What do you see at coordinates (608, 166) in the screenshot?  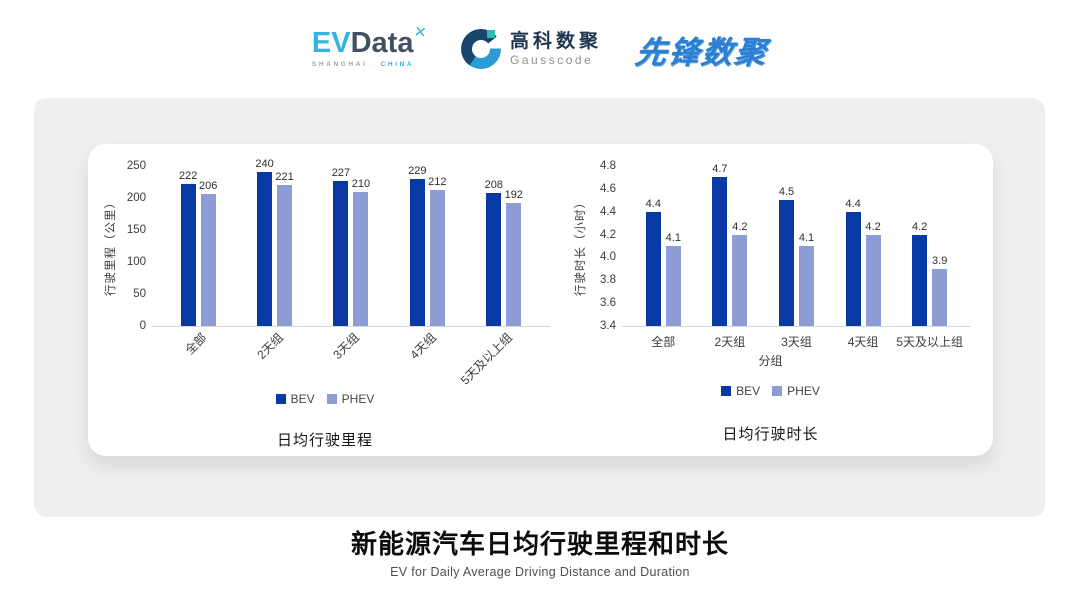 I see `y-tick-label: 4.8` at bounding box center [608, 166].